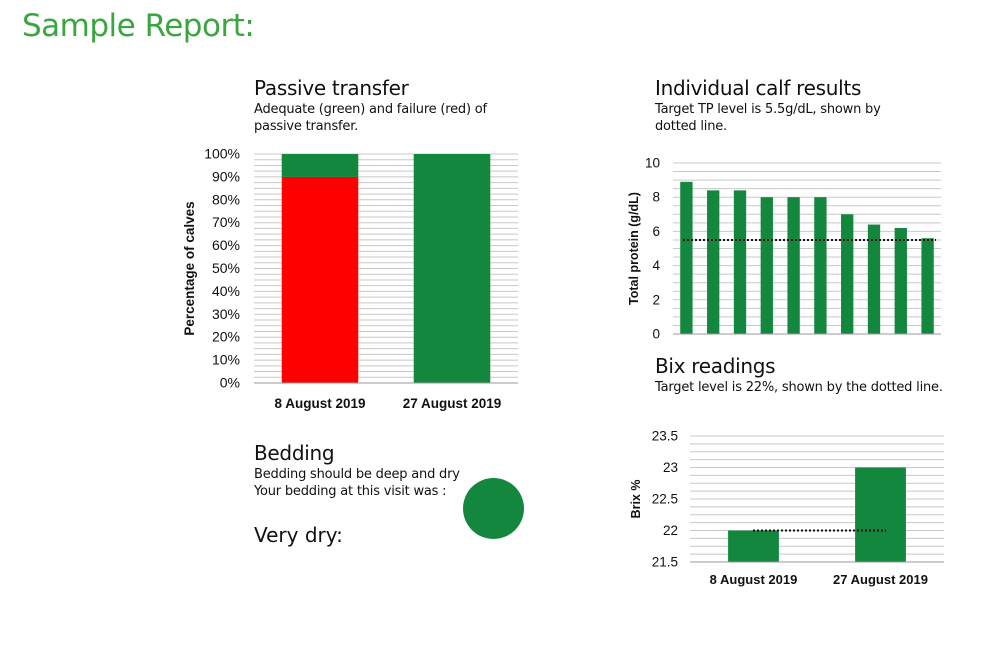  Describe the element at coordinates (226, 291) in the screenshot. I see `y-tick-label: 40%` at that location.